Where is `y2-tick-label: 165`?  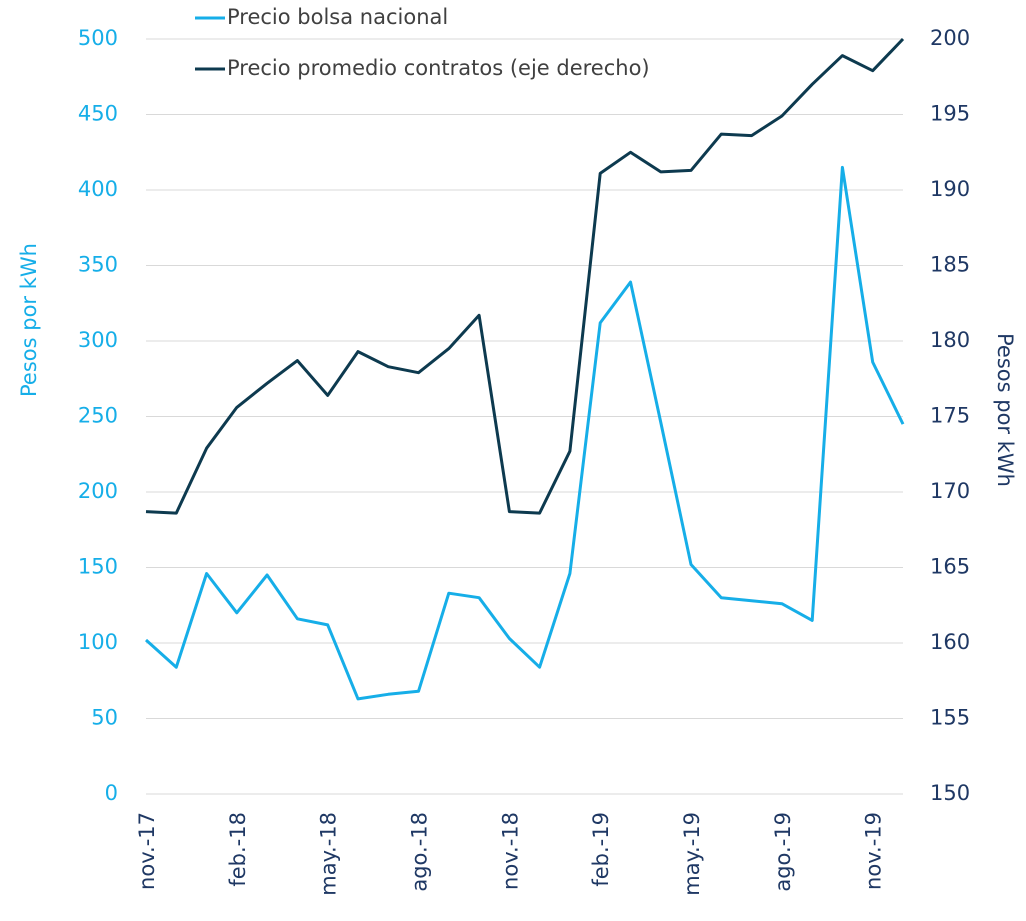 y2-tick-label: 165 is located at coordinates (950, 567).